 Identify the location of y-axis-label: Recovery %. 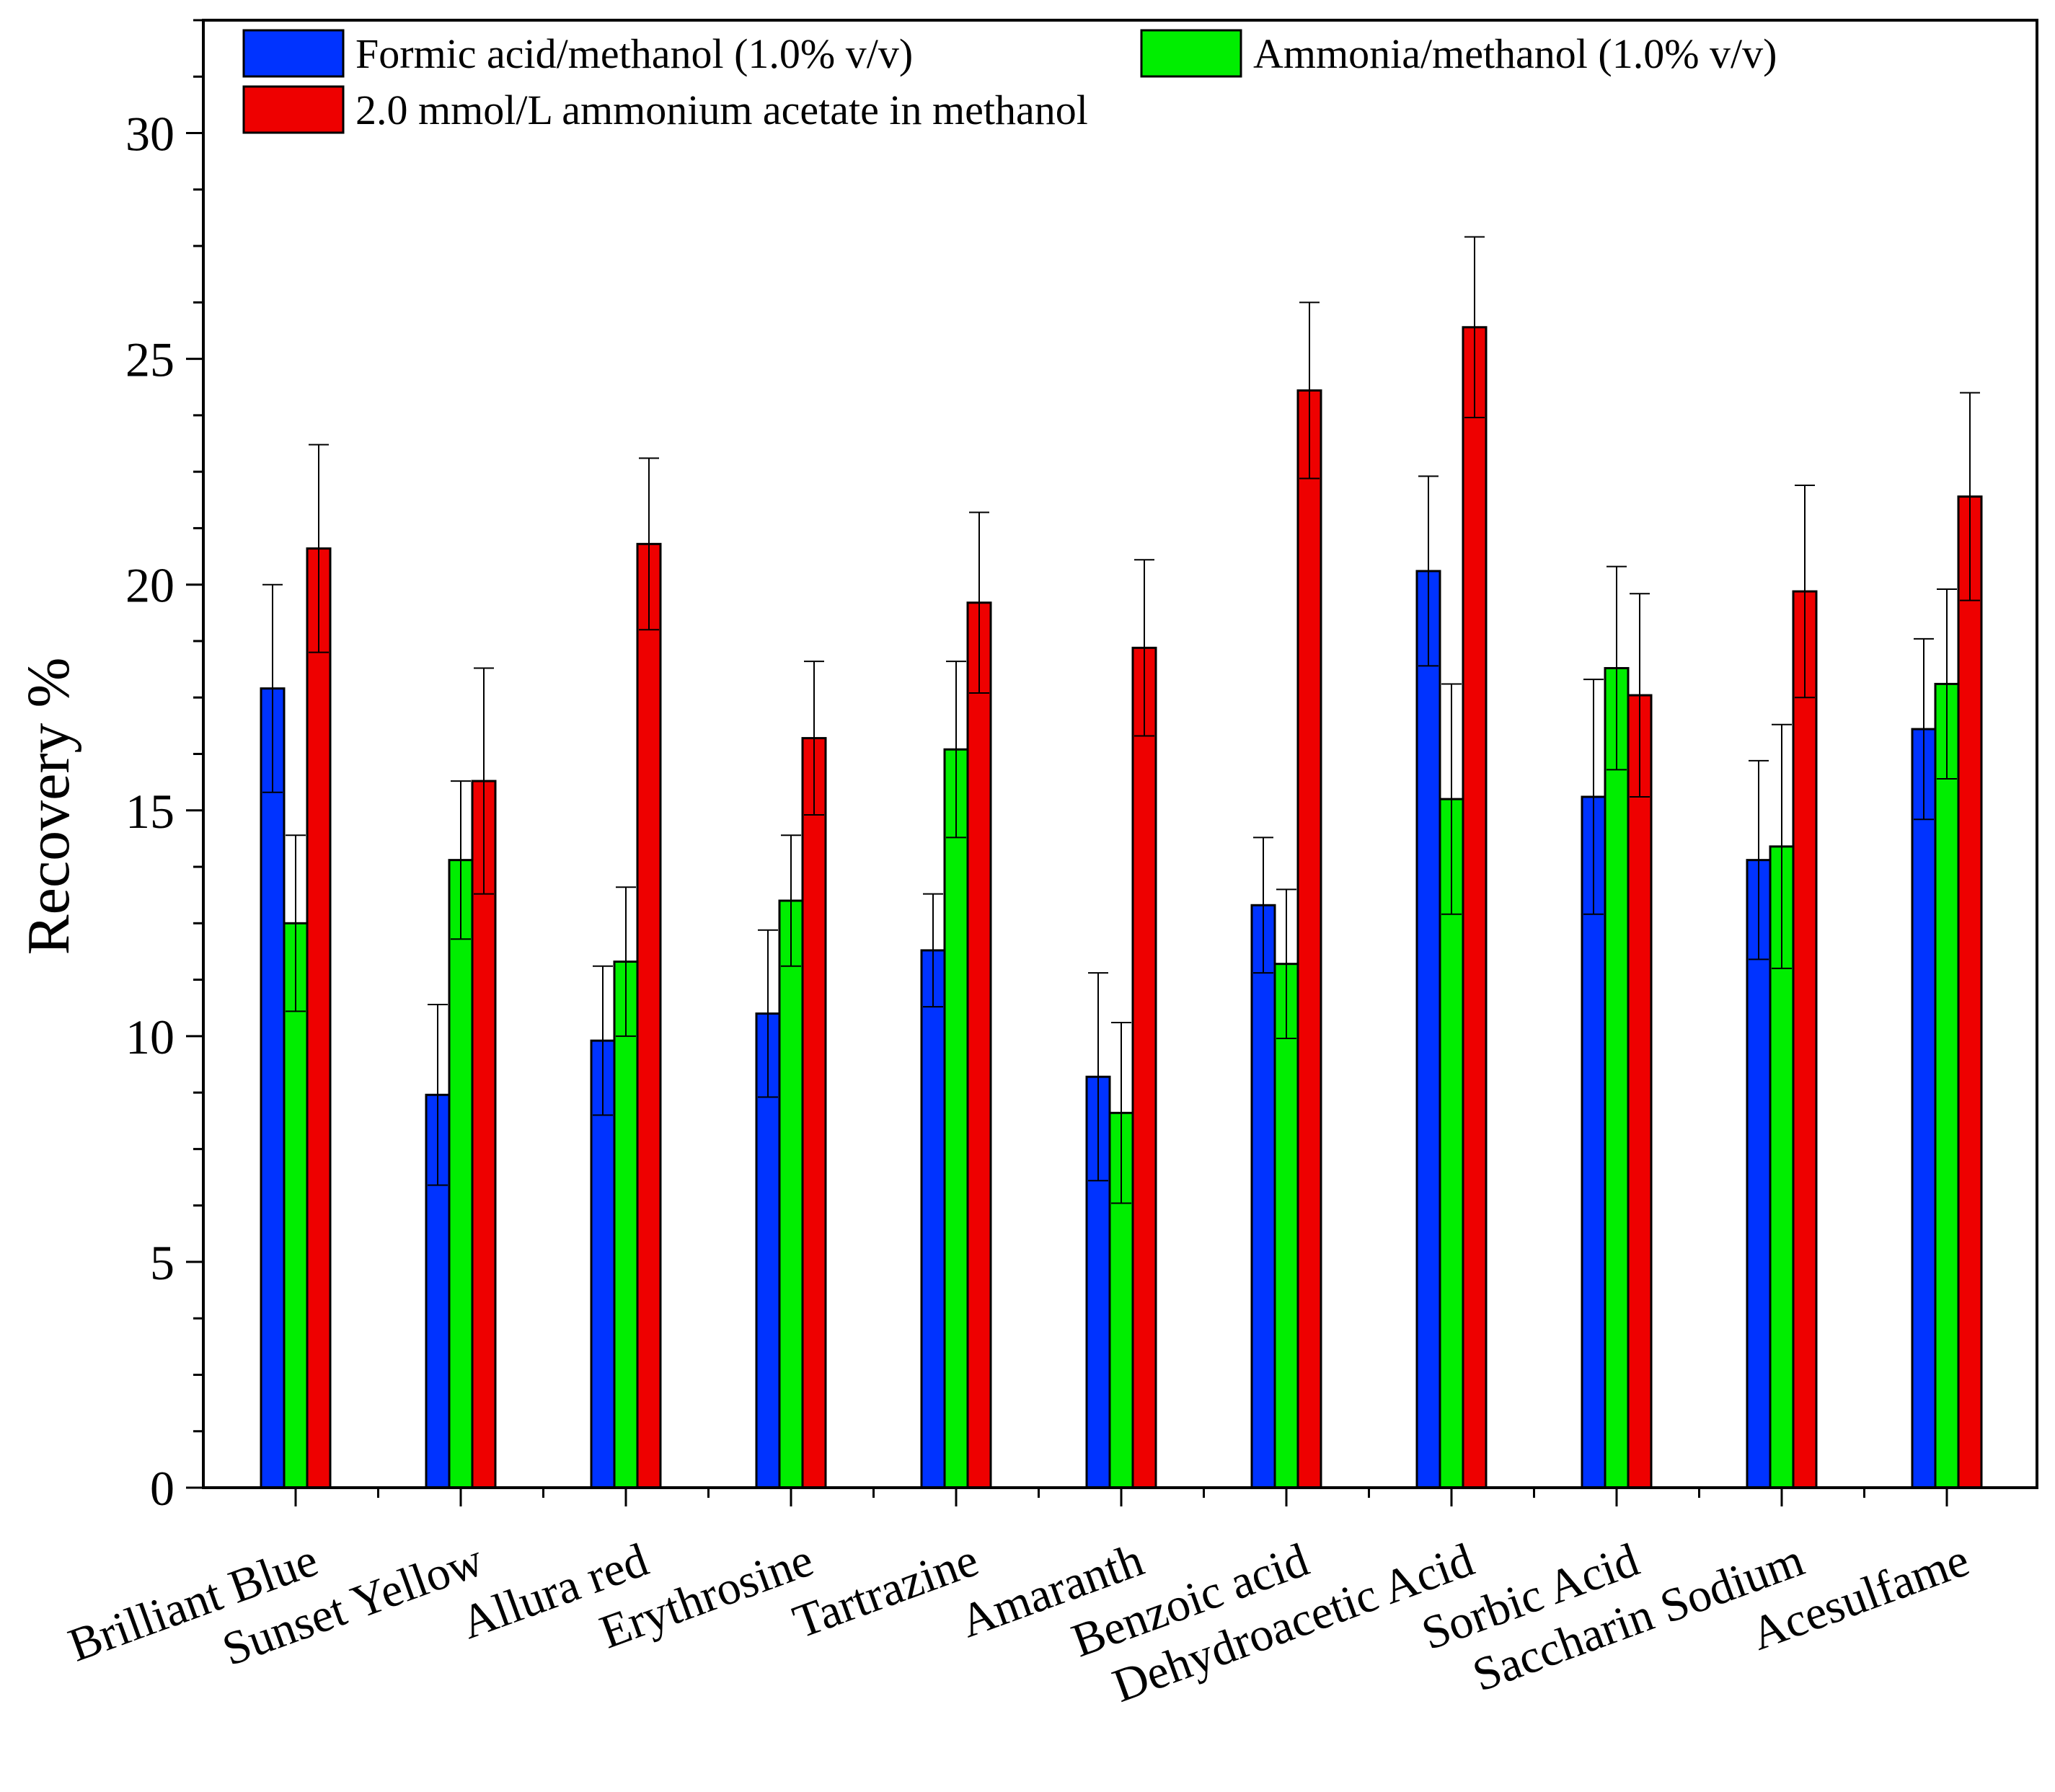
(49, 806).